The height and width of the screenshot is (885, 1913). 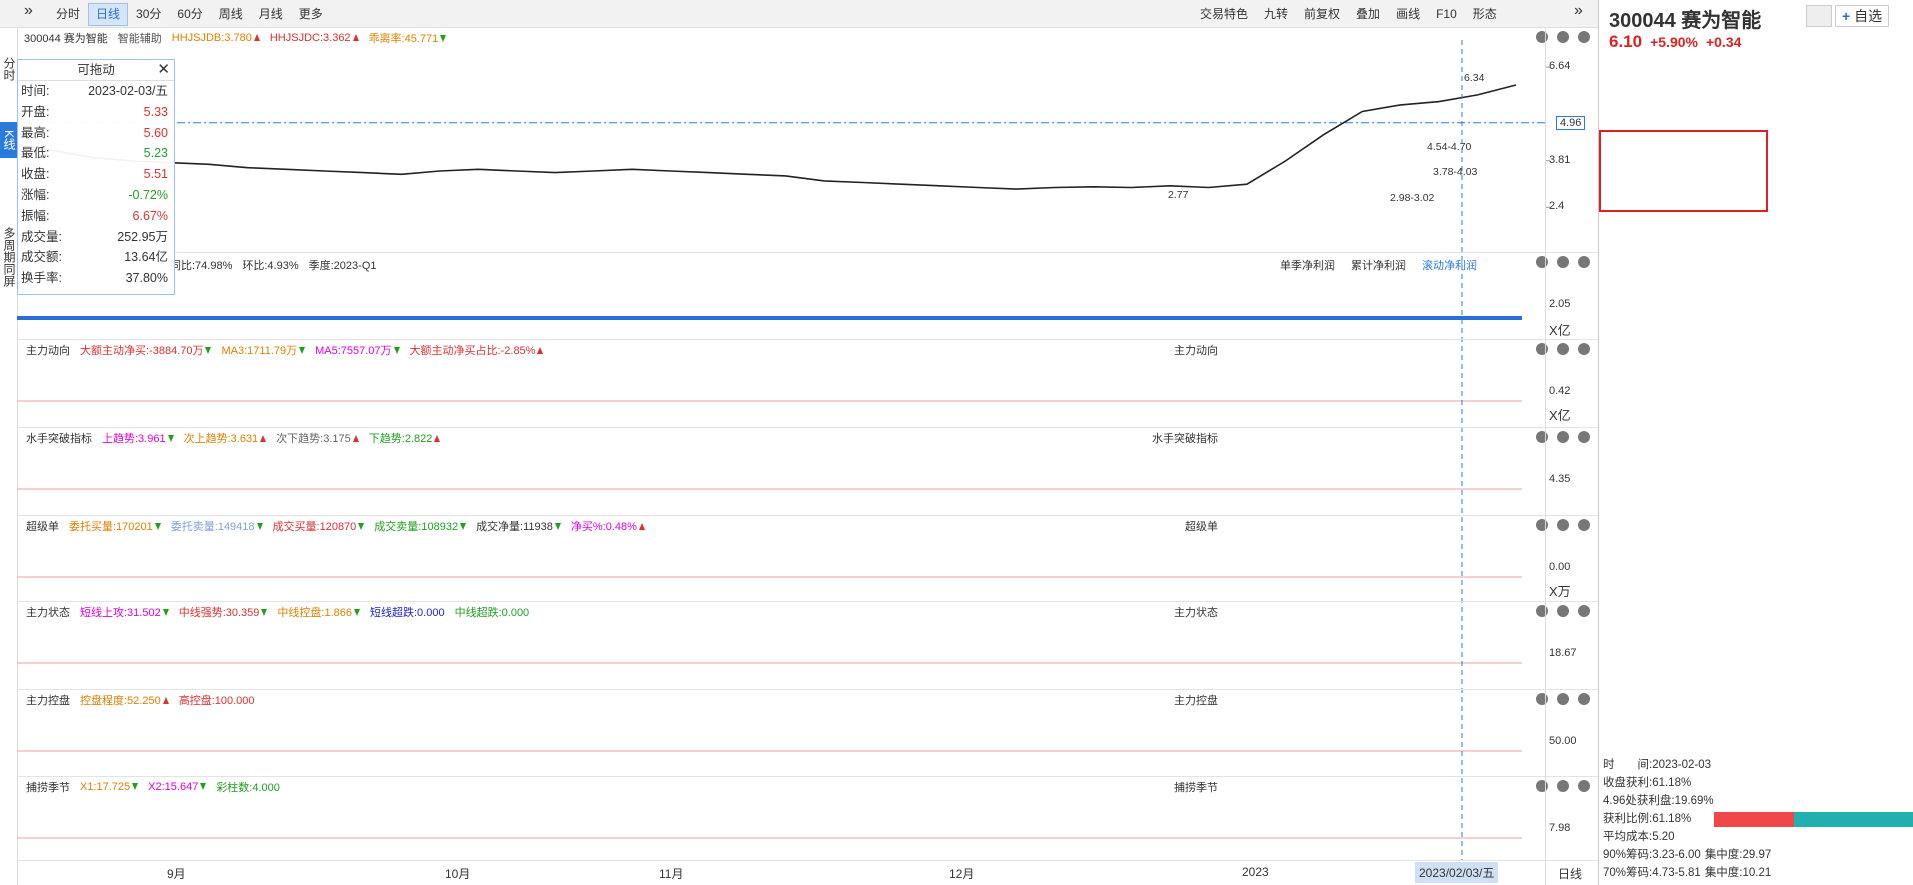 What do you see at coordinates (1446, 14) in the screenshot?
I see `toolbar-button: F10` at bounding box center [1446, 14].